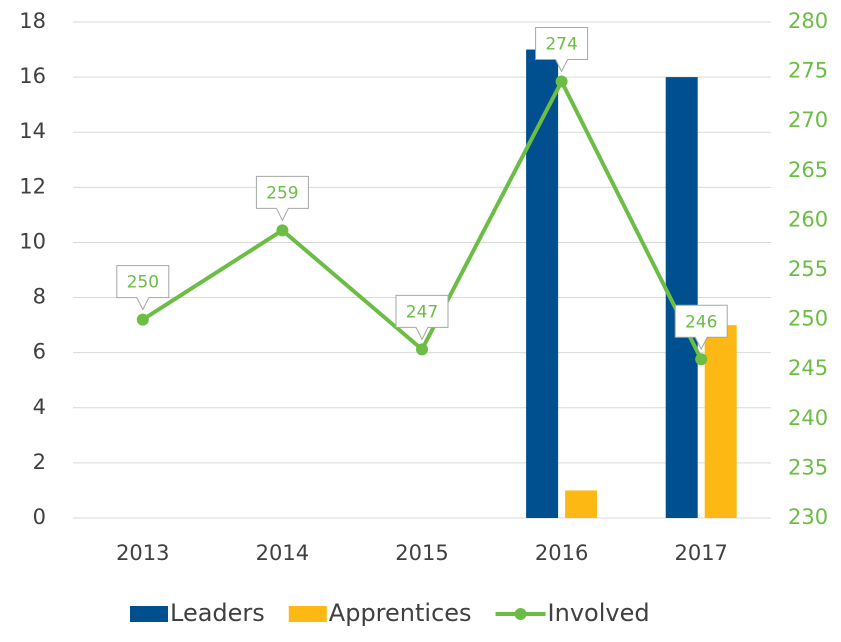 This screenshot has width=841, height=642. I want to click on data-label: 259, so click(282, 193).